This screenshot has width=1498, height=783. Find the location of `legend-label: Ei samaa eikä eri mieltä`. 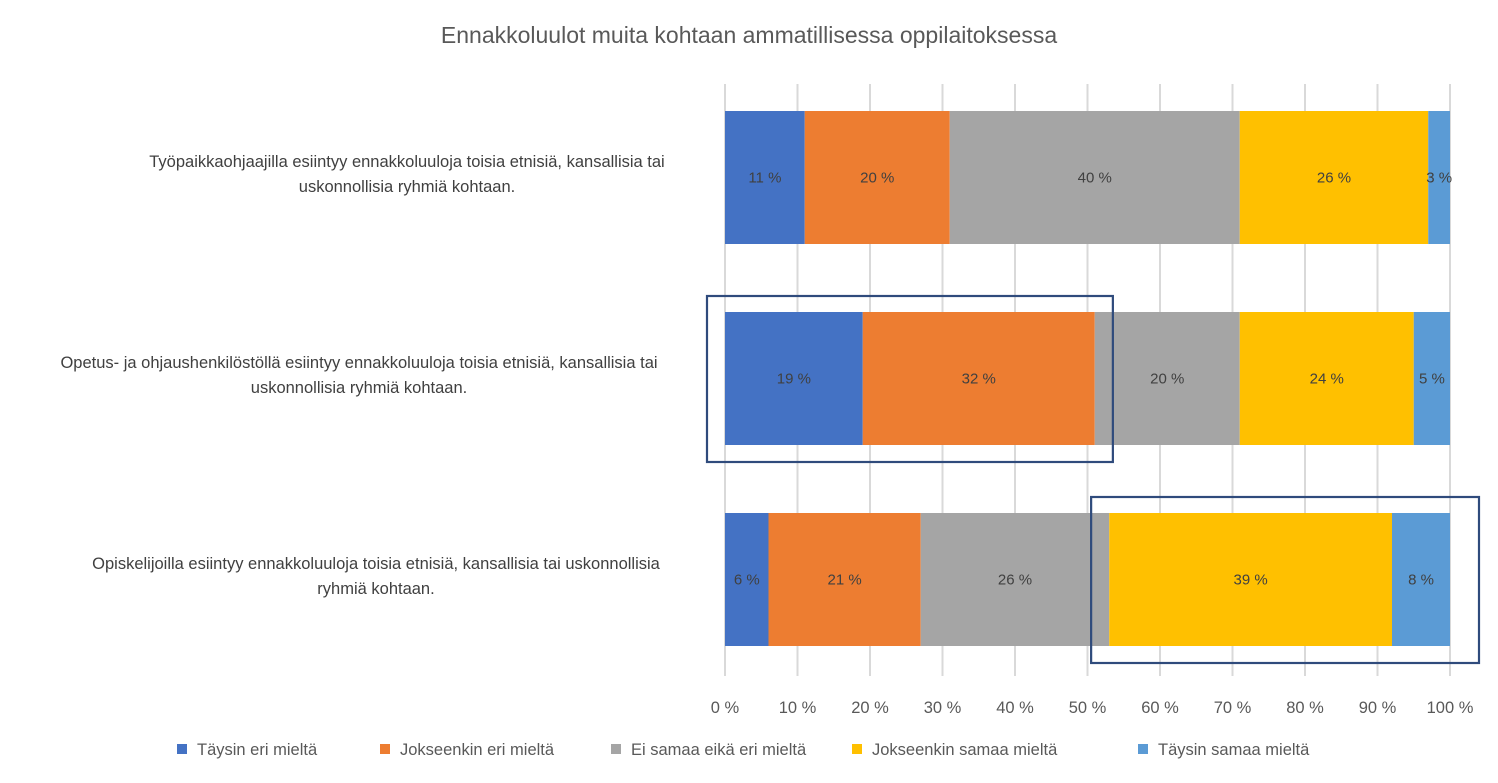

legend-label: Ei samaa eikä eri mieltä is located at coordinates (719, 750).